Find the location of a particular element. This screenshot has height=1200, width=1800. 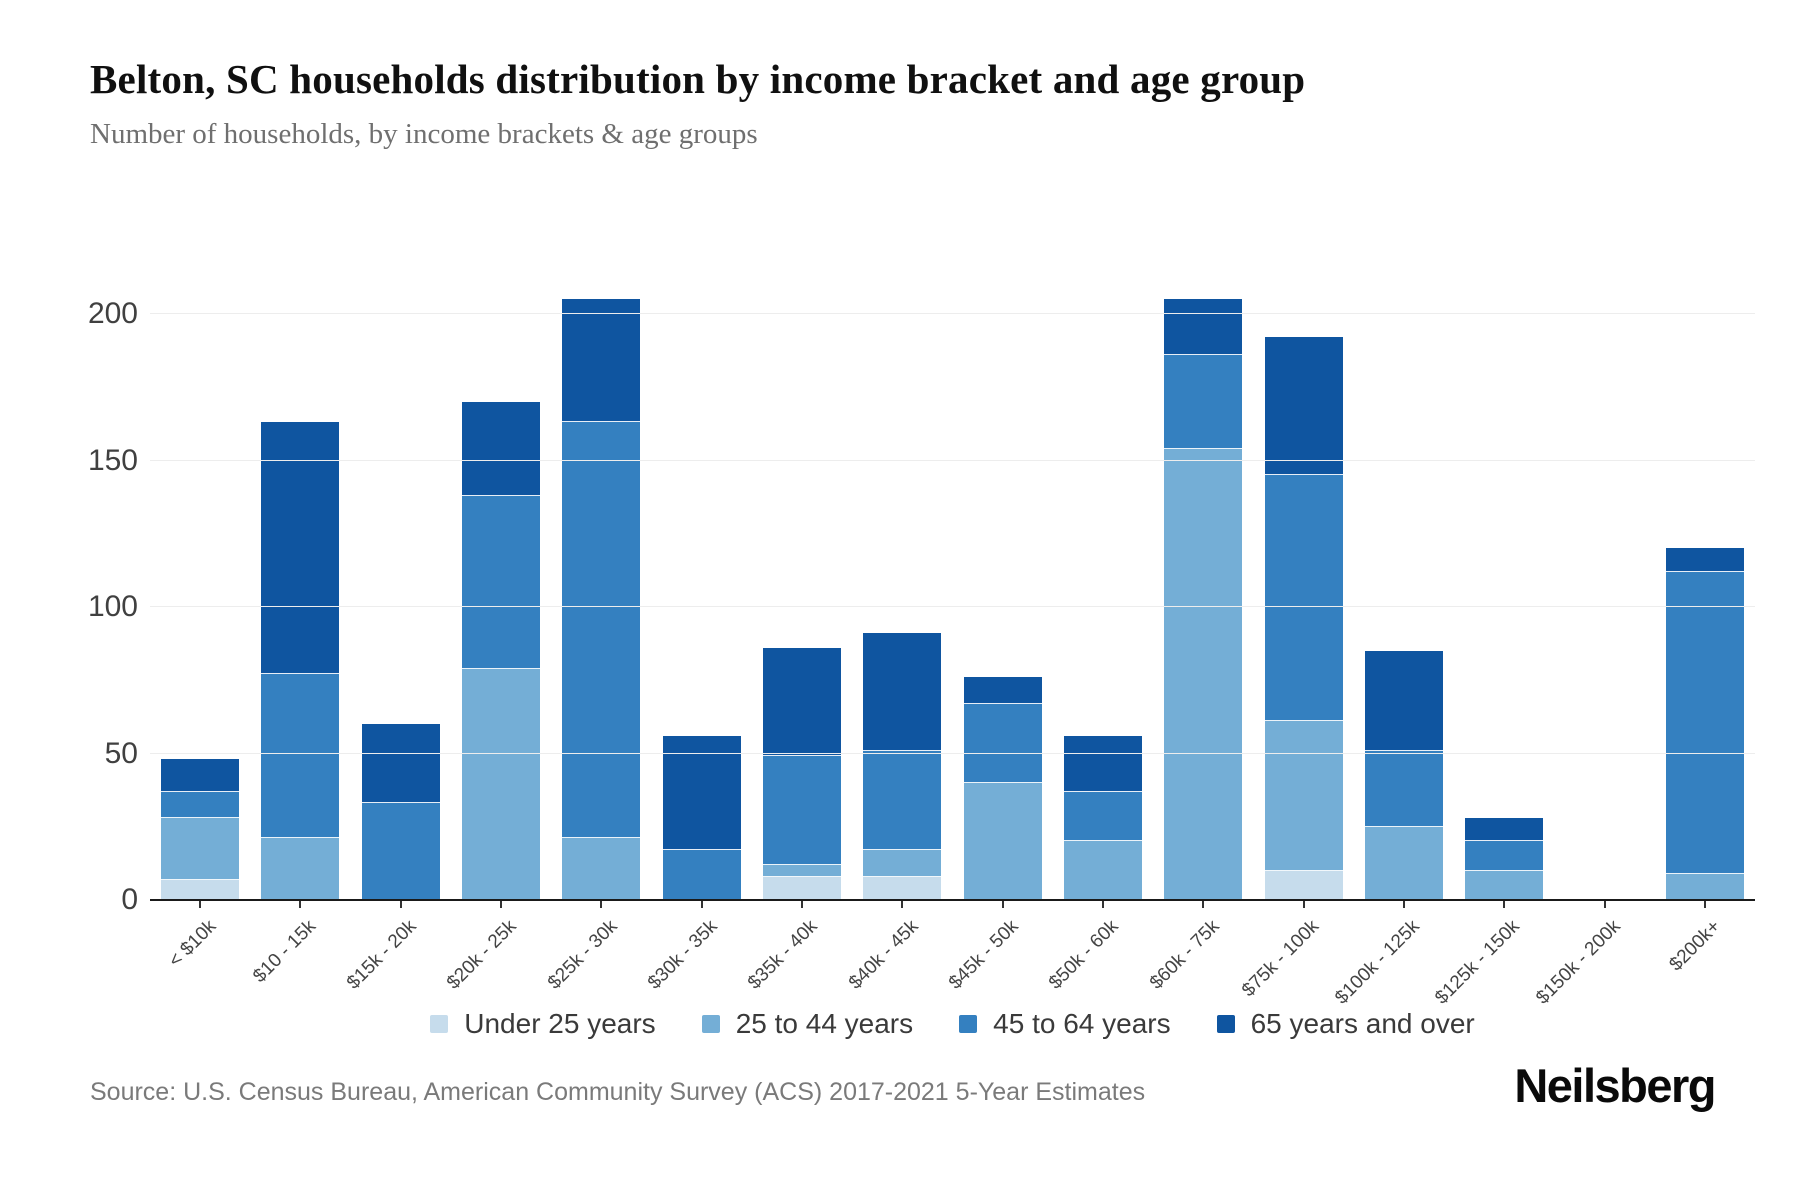

x-tick-label: $200k+ is located at coordinates (1695, 946).